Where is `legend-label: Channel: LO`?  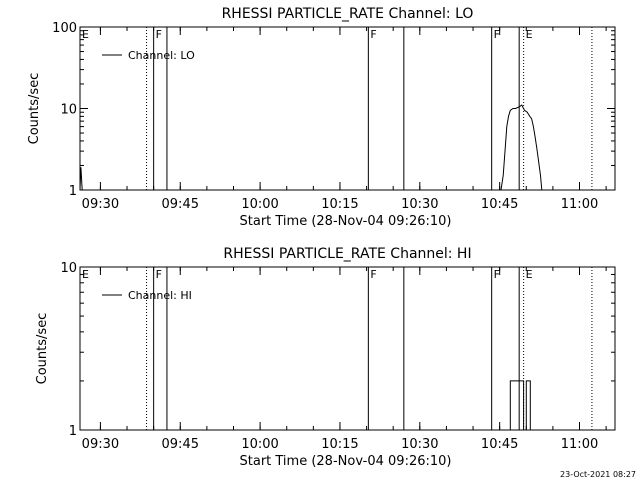
legend-label: Channel: LO is located at coordinates (161, 55).